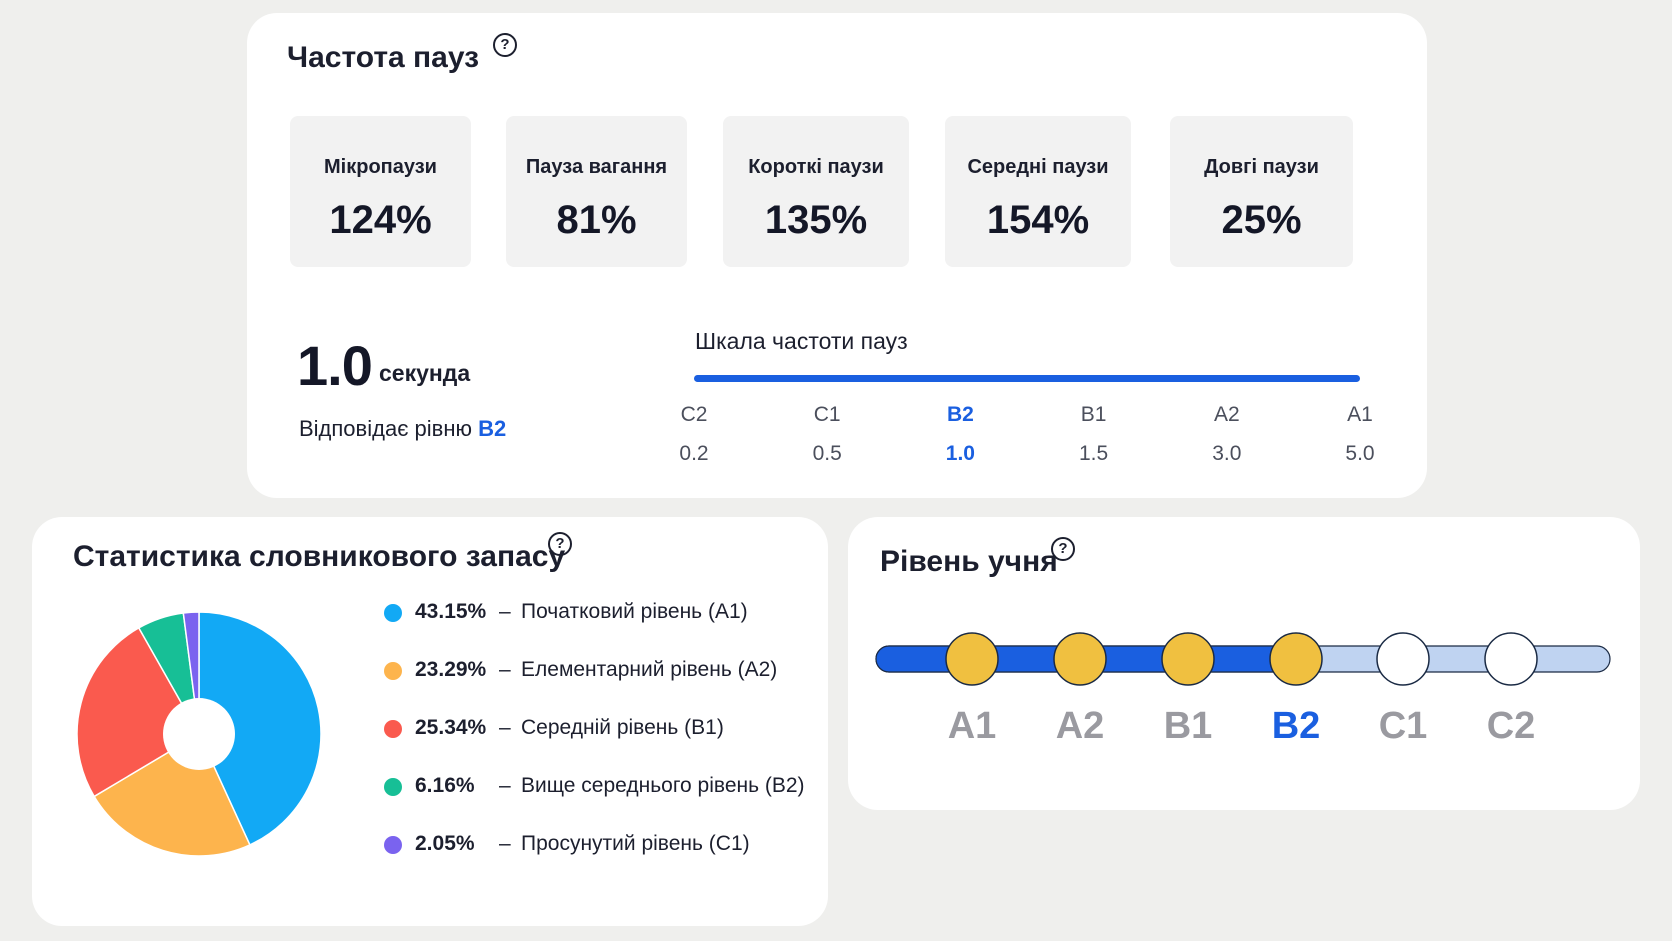 The image size is (1672, 941). I want to click on level-progress-track, so click(1243, 659).